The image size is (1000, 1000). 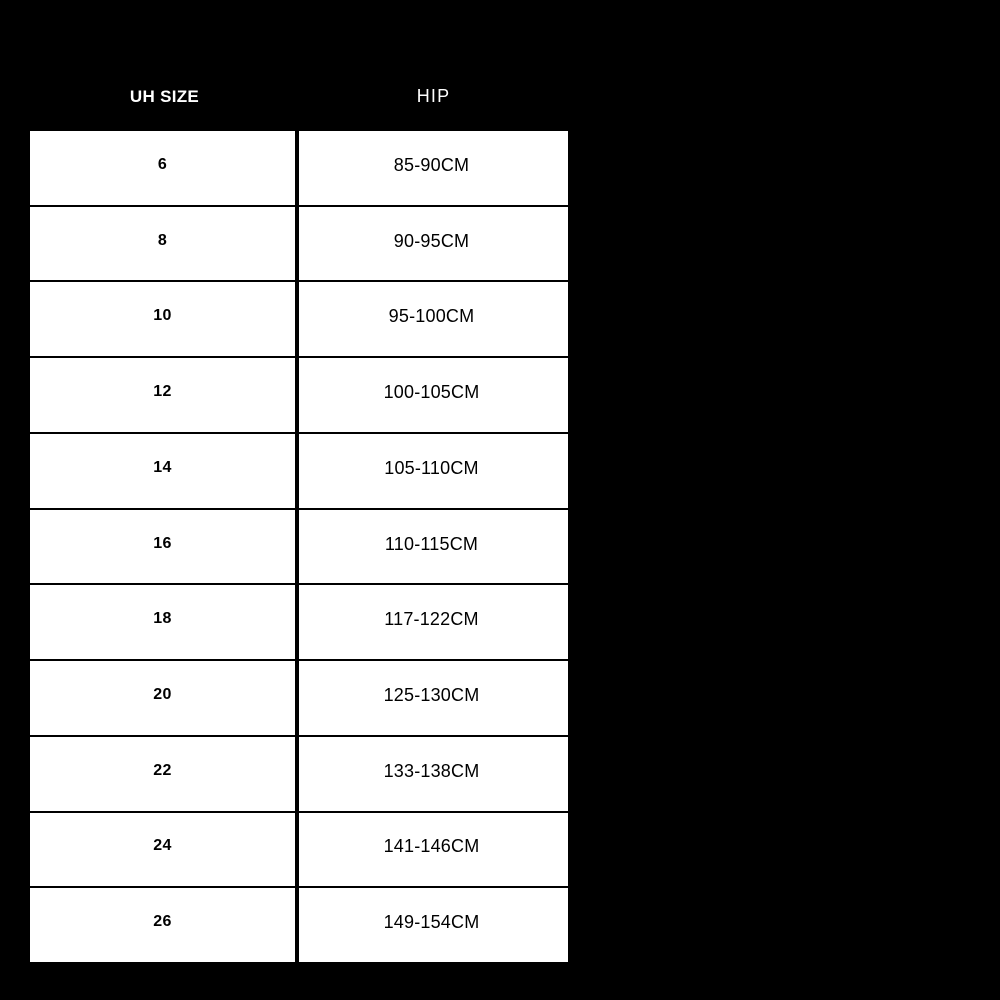 What do you see at coordinates (431, 543) in the screenshot?
I see `cell-hip: 110-115CM` at bounding box center [431, 543].